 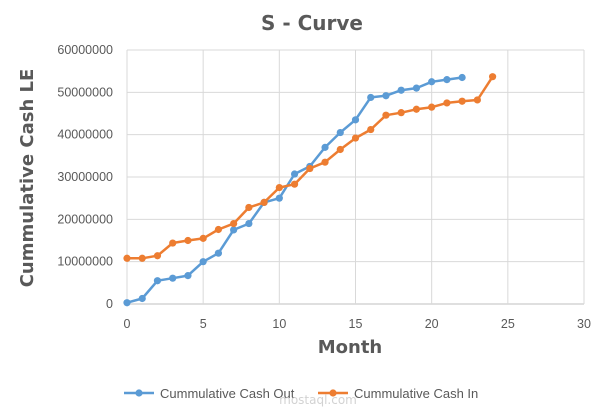 I want to click on y-tick-label: 0, so click(x=109, y=304).